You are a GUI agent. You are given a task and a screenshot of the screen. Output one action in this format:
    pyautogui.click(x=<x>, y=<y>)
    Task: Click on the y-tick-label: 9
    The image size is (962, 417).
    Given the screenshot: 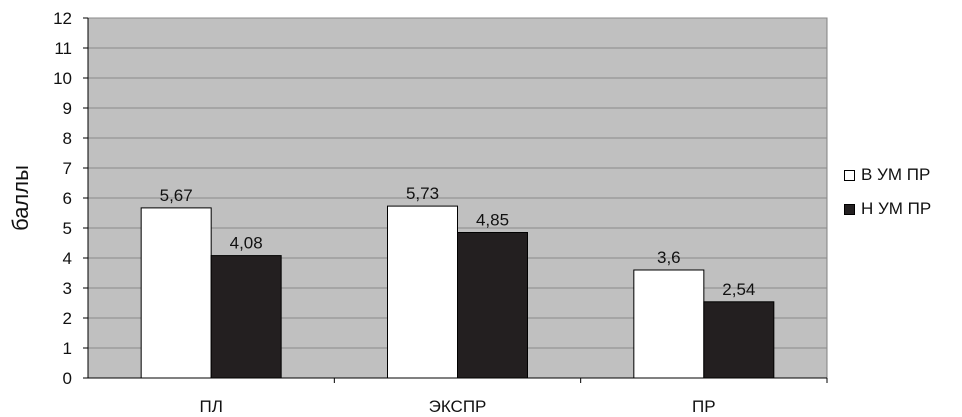 What is the action you would take?
    pyautogui.click(x=67, y=108)
    